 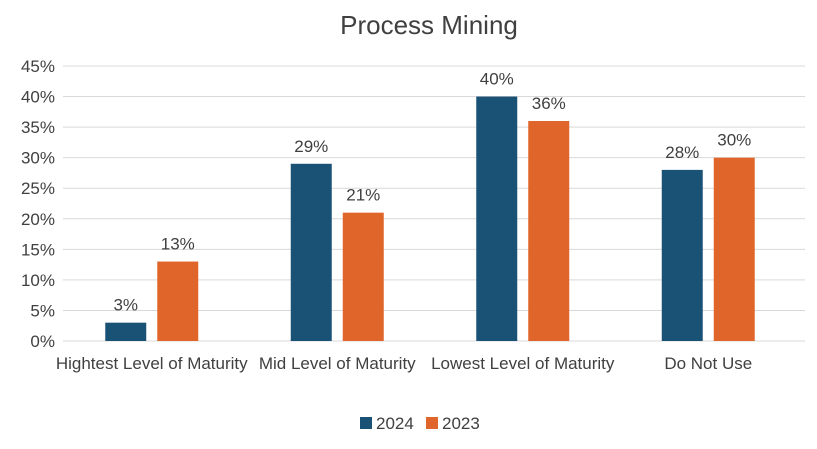 I want to click on y-tick-label: 40%, so click(x=38, y=97).